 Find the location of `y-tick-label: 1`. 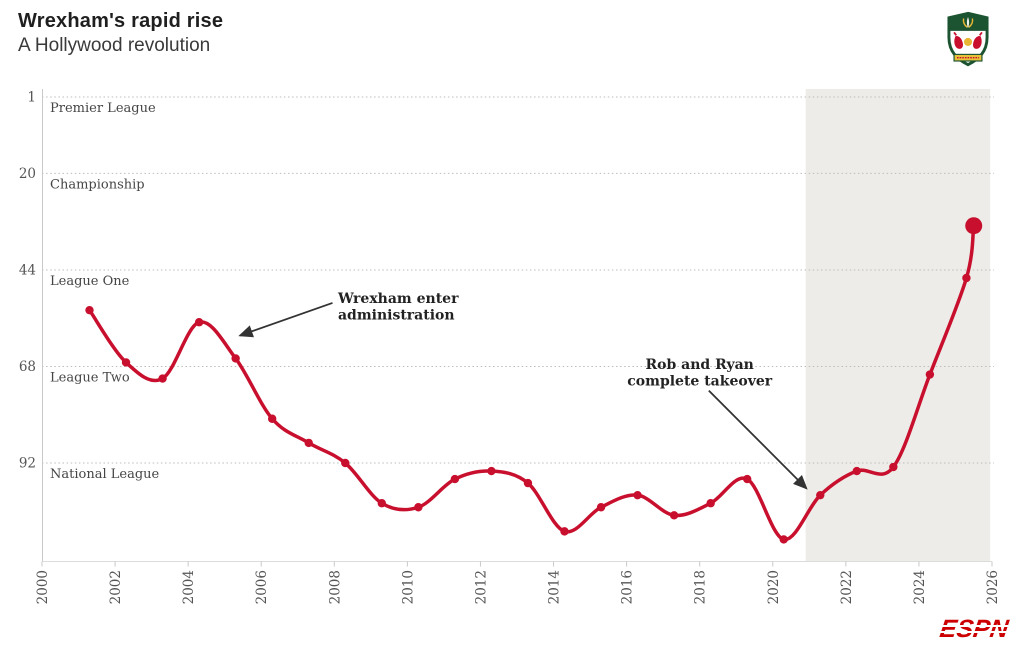

y-tick-label: 1 is located at coordinates (31, 98).